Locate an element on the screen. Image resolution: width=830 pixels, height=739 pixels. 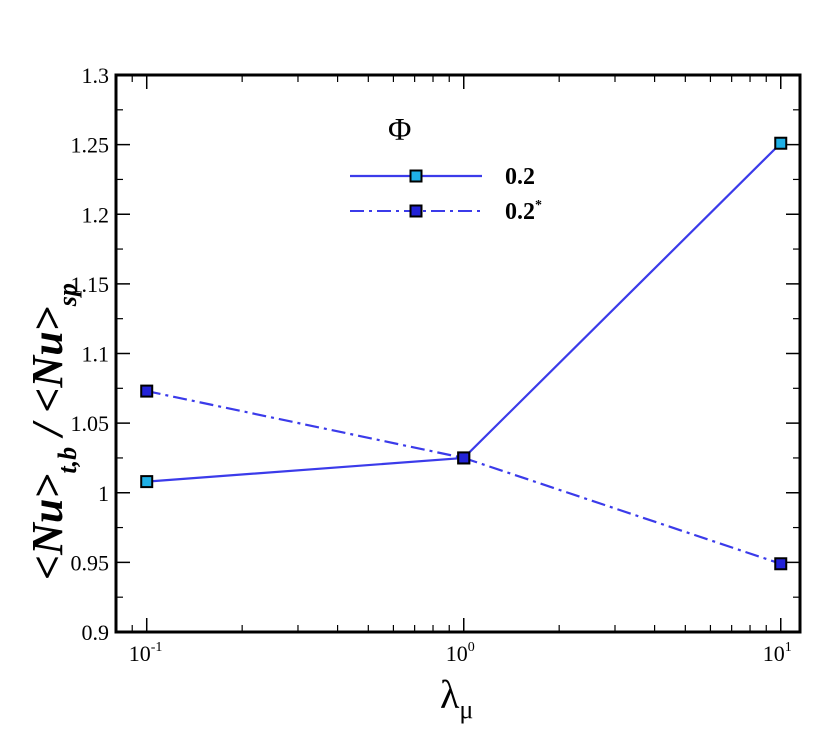
y-tick-label: 0.95 is located at coordinates (90, 562).